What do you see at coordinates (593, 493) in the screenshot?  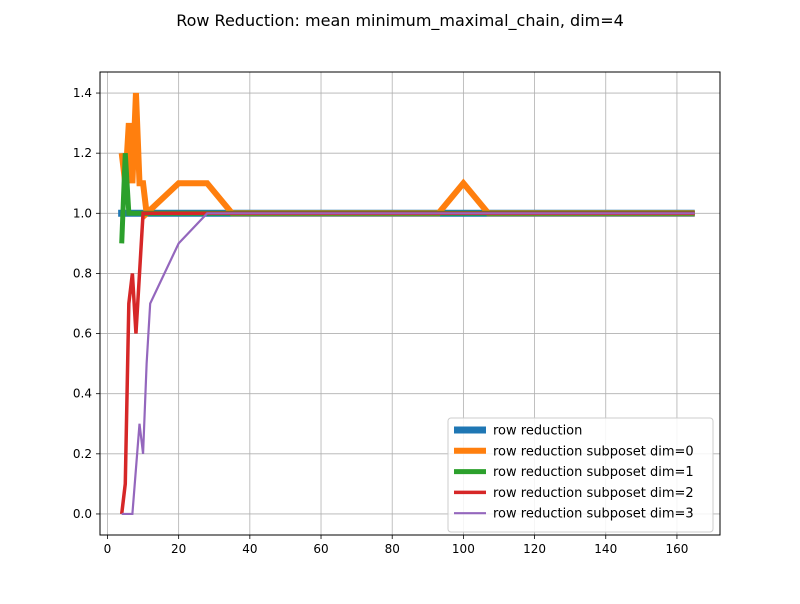 I see `legend-label: row reduction subposet dim=2` at bounding box center [593, 493].